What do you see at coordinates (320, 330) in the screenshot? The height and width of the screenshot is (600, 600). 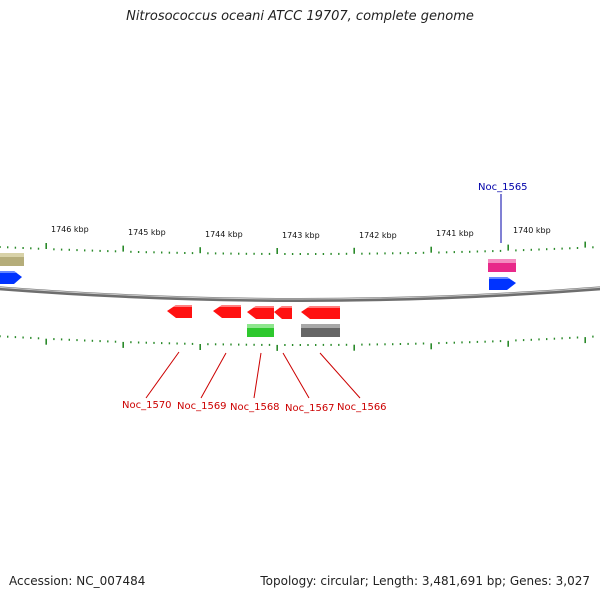 I see `gene-feature-gray` at bounding box center [320, 330].